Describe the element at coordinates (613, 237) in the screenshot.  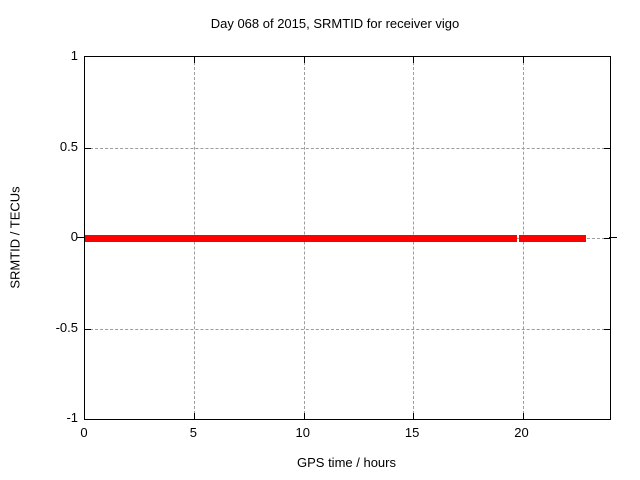
I see `zero-tick-right-icon` at that location.